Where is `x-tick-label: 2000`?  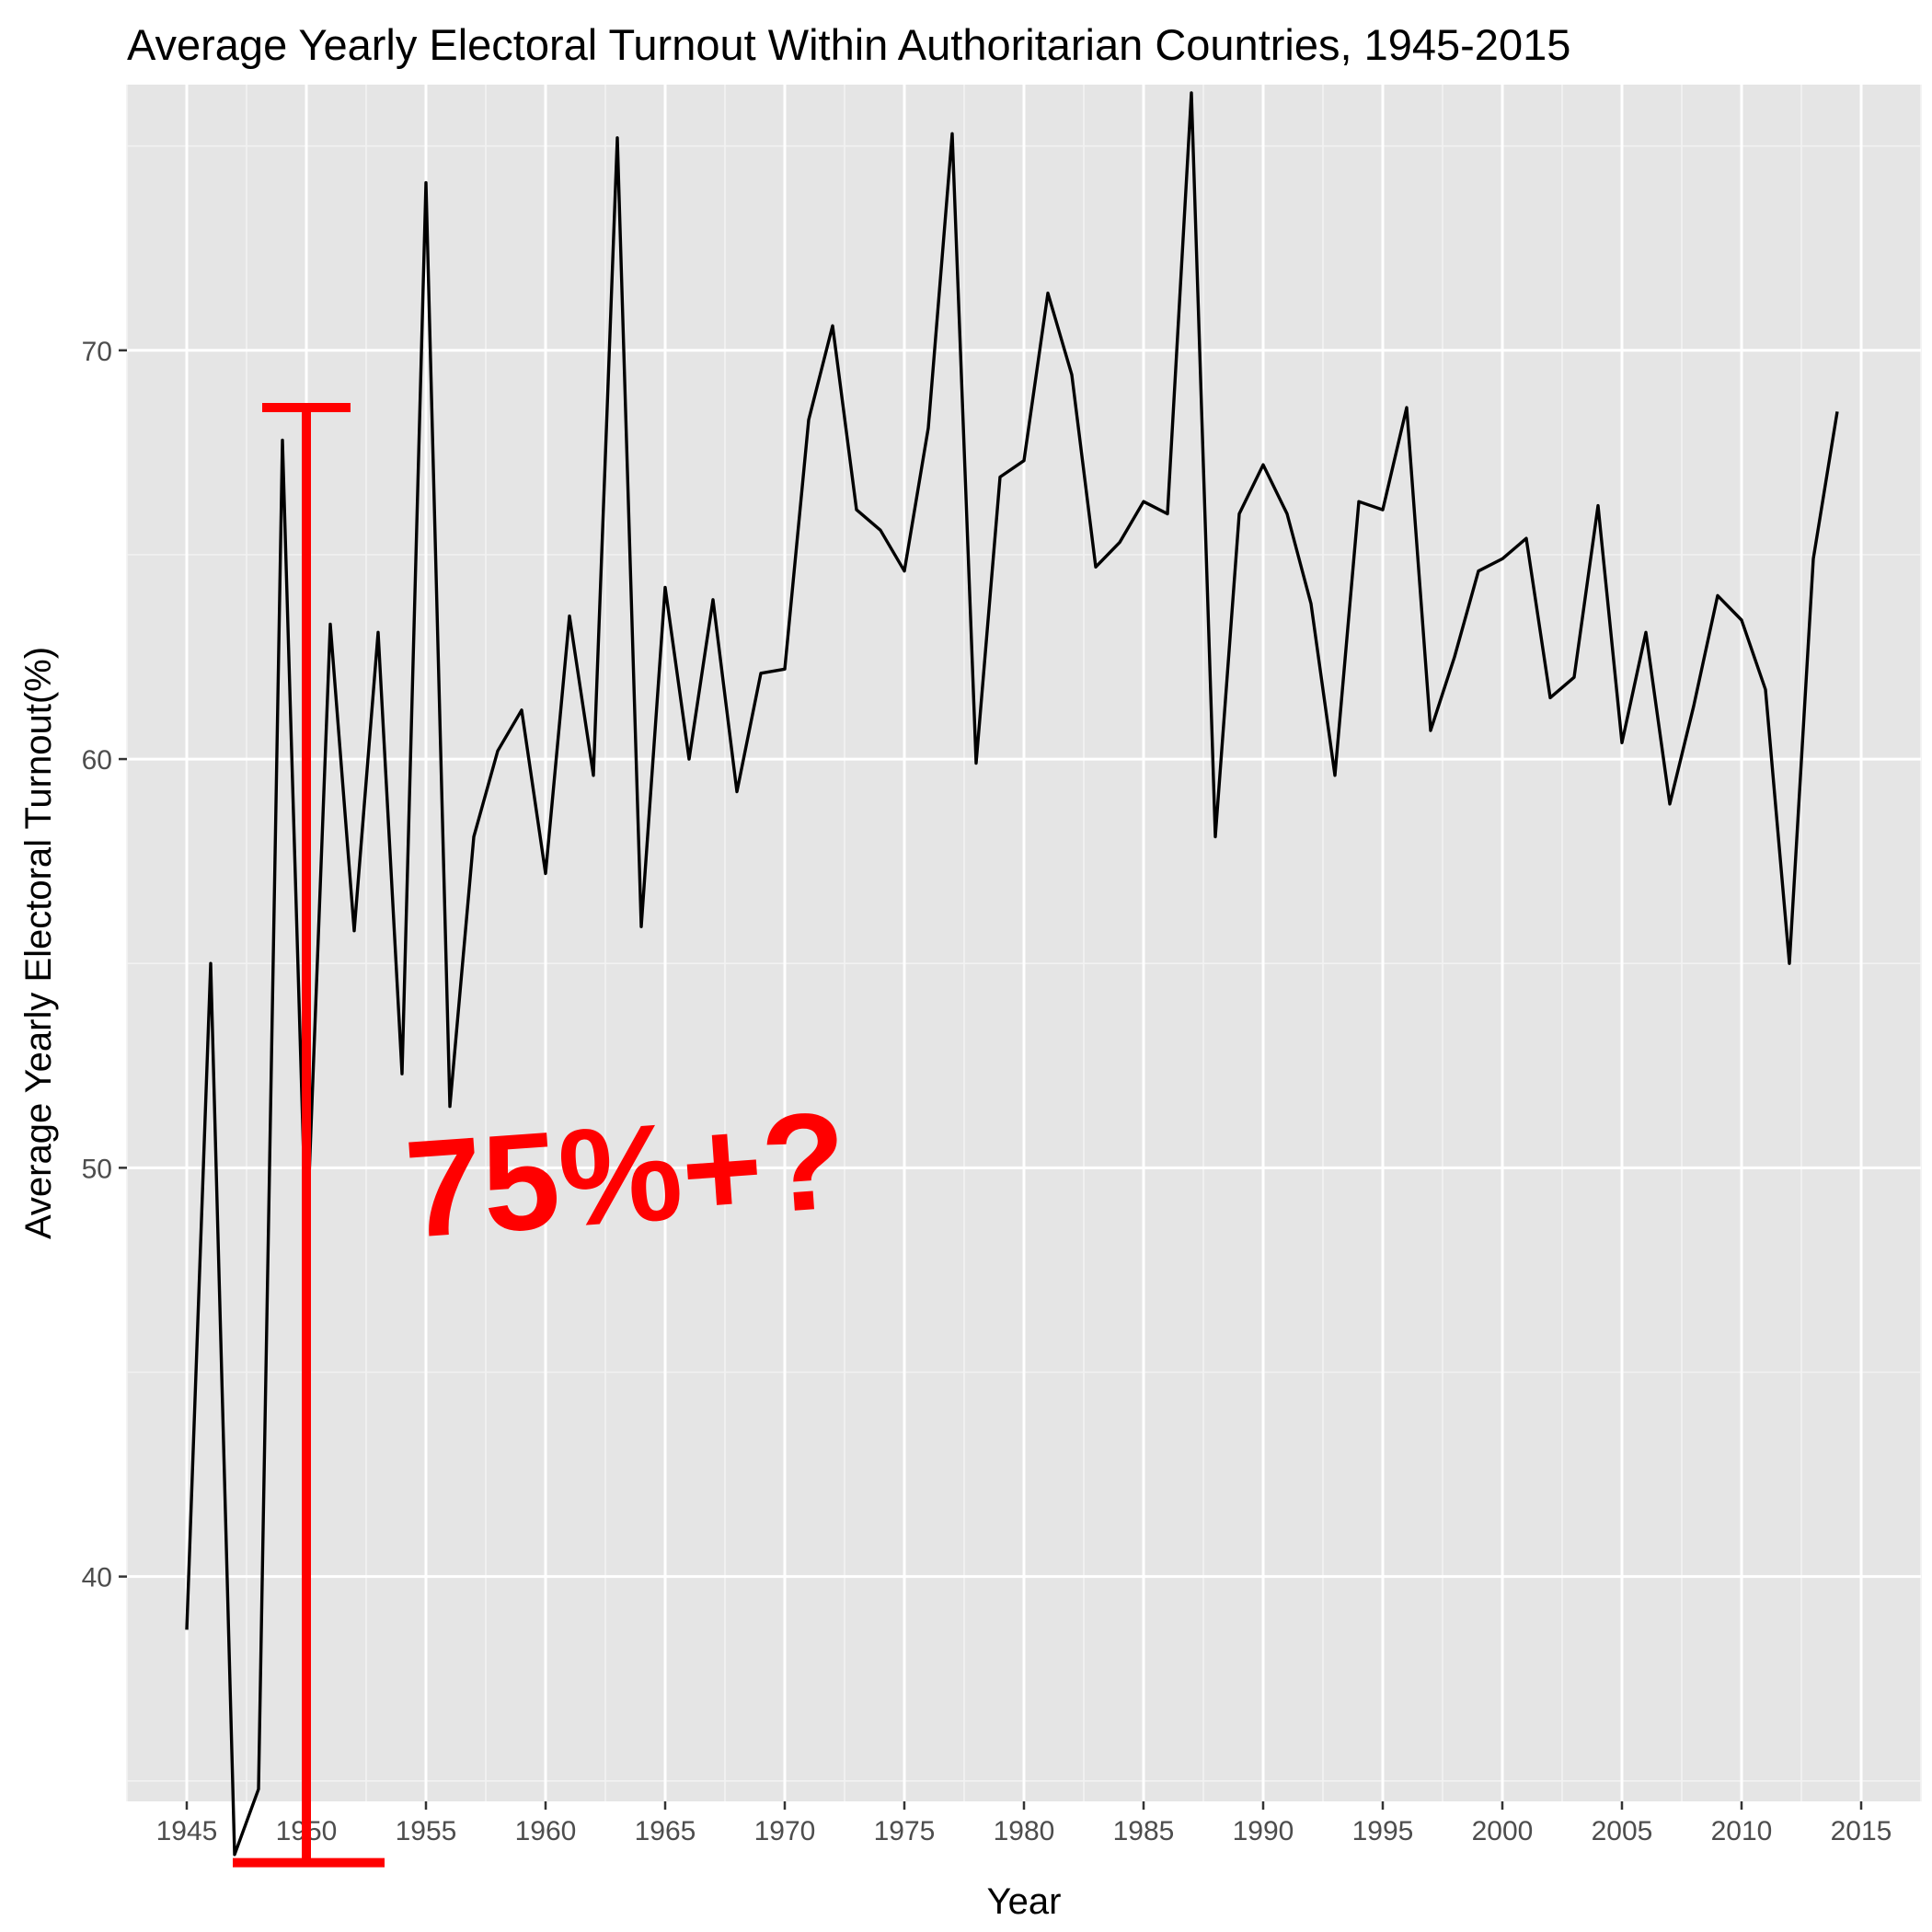
x-tick-label: 2000 is located at coordinates (1503, 1831).